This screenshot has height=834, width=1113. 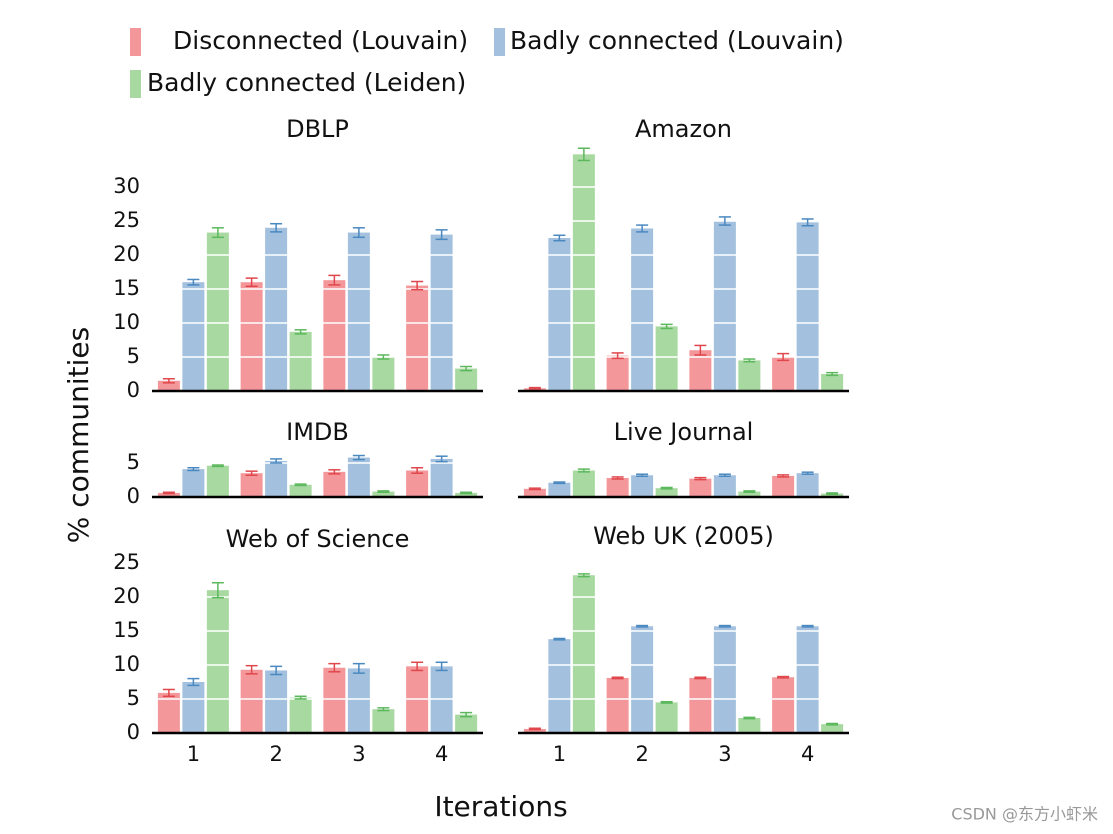 I want to click on panel-title: Amazon, so click(x=683, y=129).